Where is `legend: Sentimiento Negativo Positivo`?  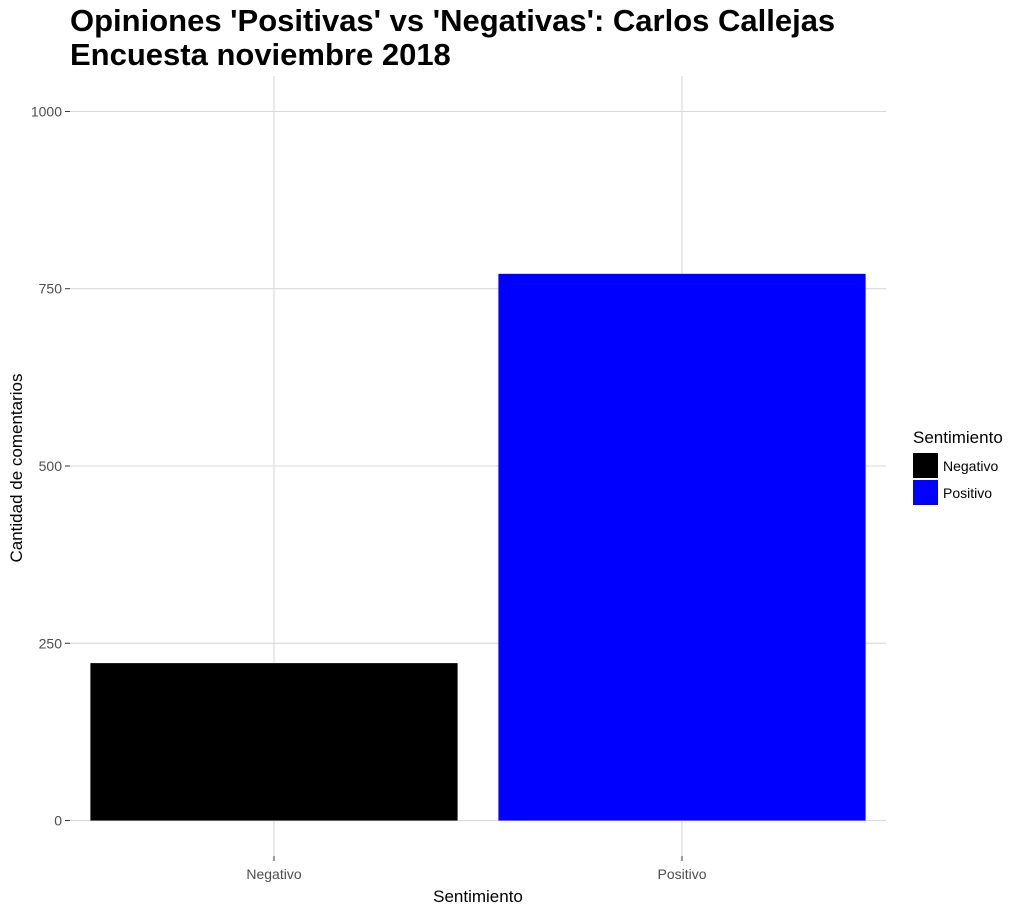 legend: Sentimiento Negativo Positivo is located at coordinates (958, 467).